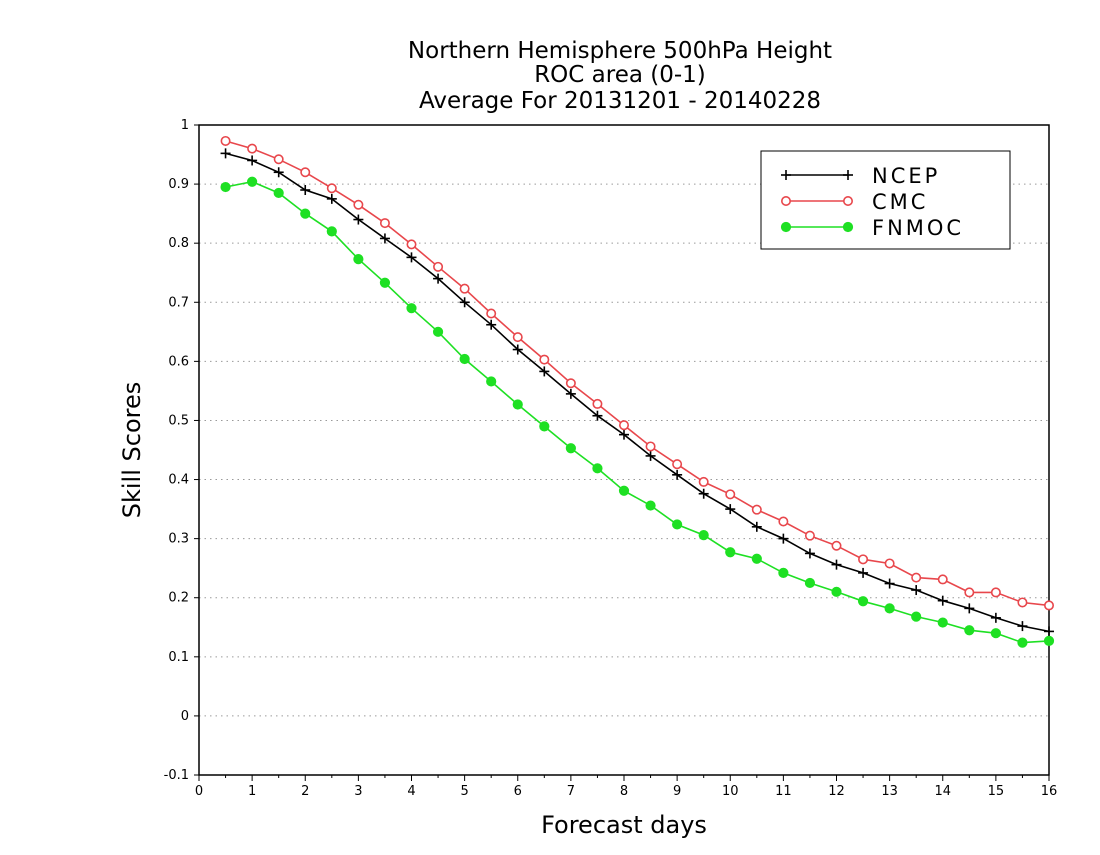 Image resolution: width=1100 pixels, height=855 pixels. What do you see at coordinates (854, 202) in the screenshot?
I see `legend-item-cmc: CMC` at bounding box center [854, 202].